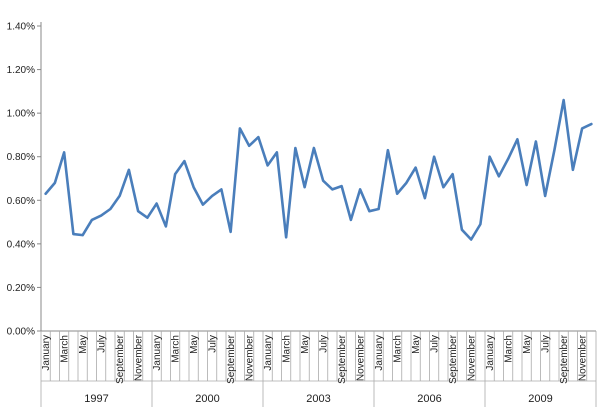 The height and width of the screenshot is (413, 600). What do you see at coordinates (21, 114) in the screenshot?
I see `y-tick-label: 1.00%` at bounding box center [21, 114].